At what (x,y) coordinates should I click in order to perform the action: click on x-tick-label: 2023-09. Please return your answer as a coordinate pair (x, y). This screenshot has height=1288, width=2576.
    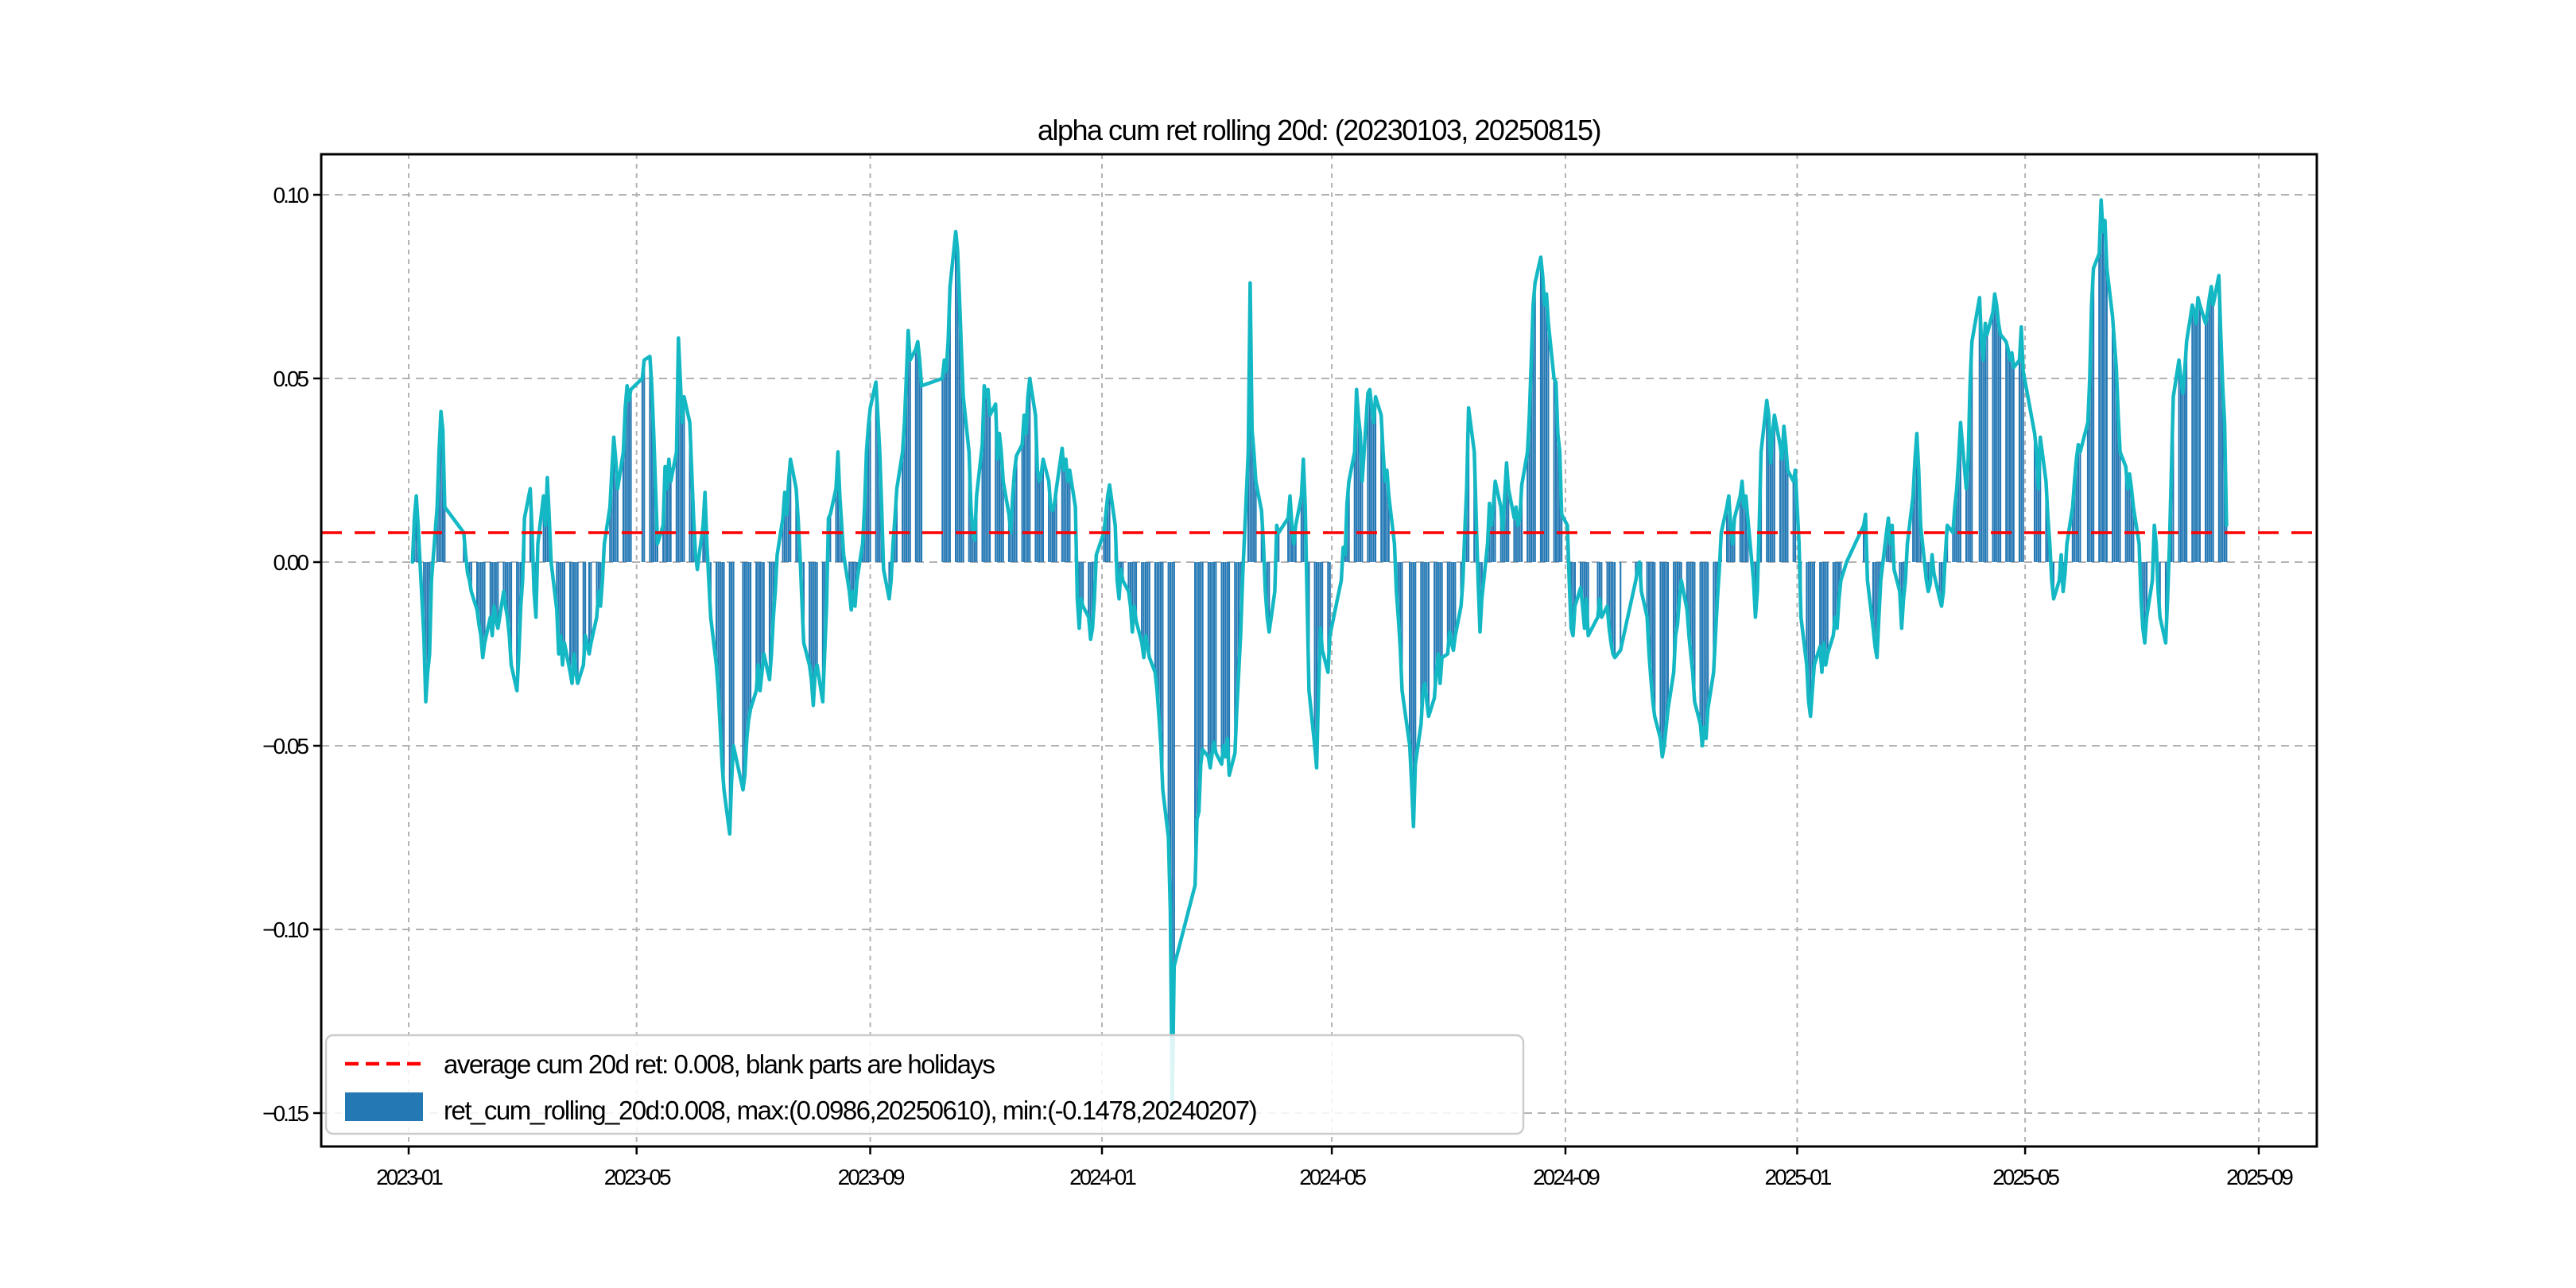
    Looking at the image, I should click on (872, 1177).